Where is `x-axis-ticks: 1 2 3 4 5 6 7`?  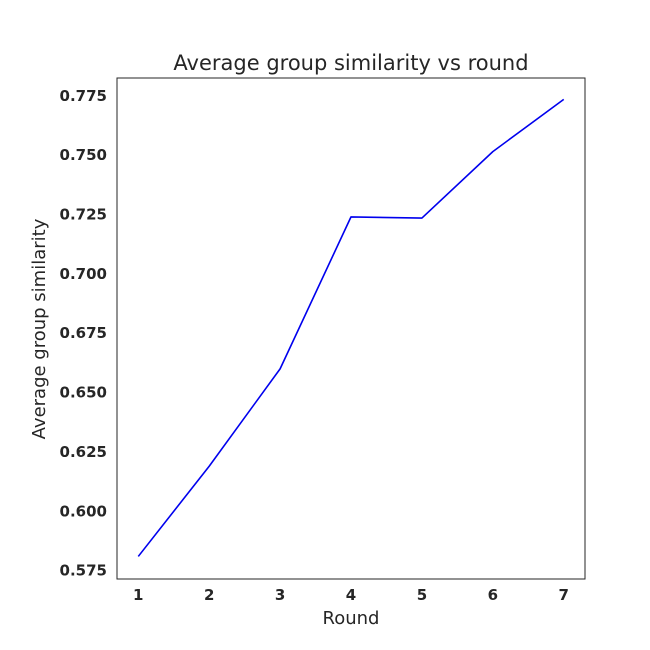 x-axis-ticks: 1 2 3 4 5 6 7 is located at coordinates (351, 595).